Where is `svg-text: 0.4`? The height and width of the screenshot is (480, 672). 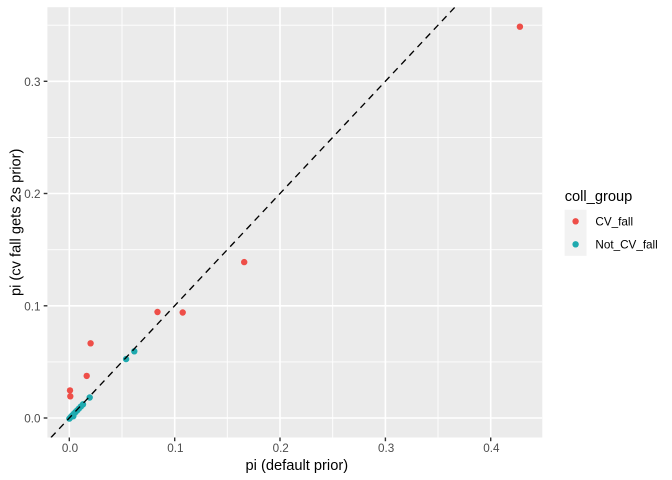
svg-text: 0.4 is located at coordinates (491, 448).